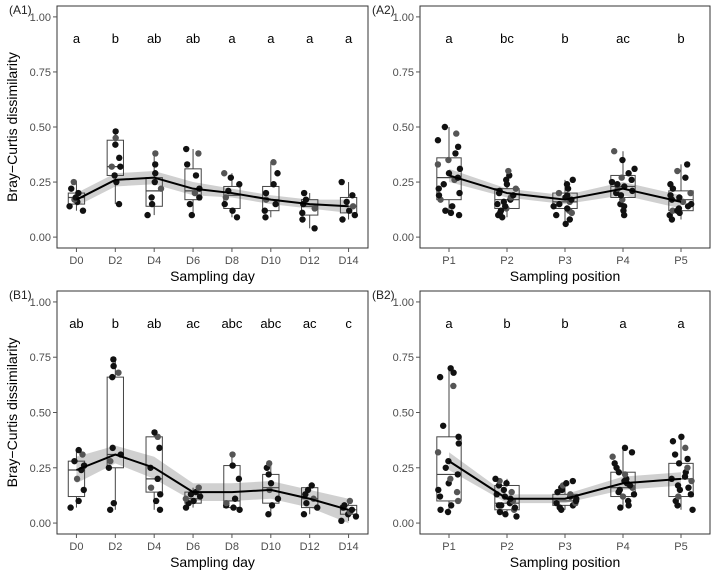 This screenshot has height=578, width=718. I want to click on significance-letter: c, so click(348, 323).